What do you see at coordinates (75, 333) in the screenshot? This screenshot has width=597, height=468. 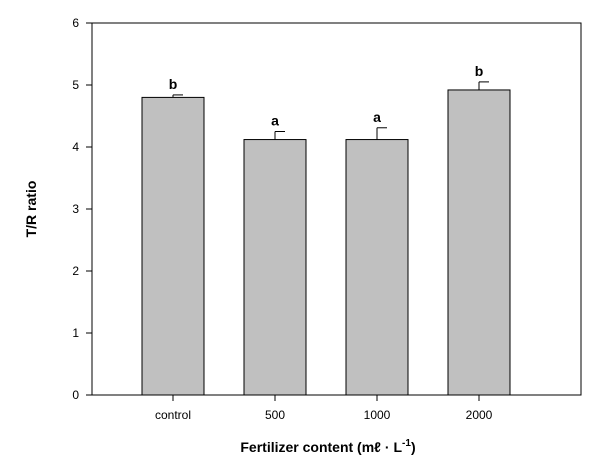 I see `y-tick-label: 1` at bounding box center [75, 333].